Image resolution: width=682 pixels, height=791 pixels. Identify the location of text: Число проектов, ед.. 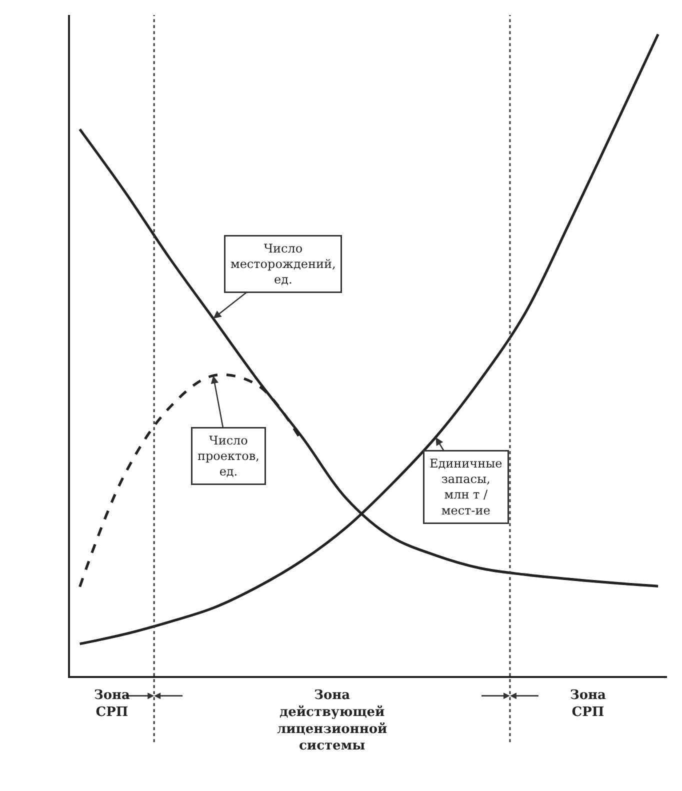
(229, 456).